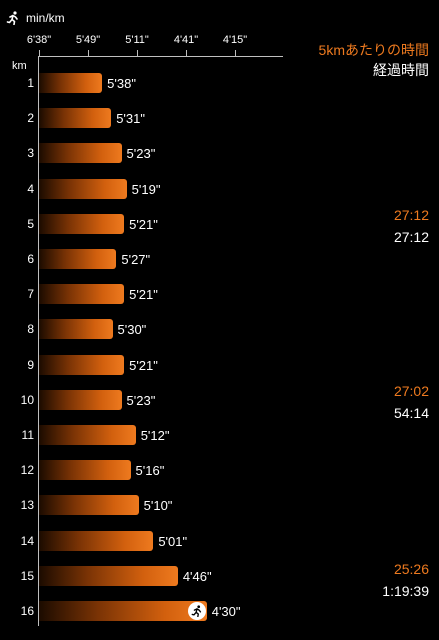  Describe the element at coordinates (373, 50) in the screenshot. I see `legend-split-title: 5kmあたりの時間` at that location.